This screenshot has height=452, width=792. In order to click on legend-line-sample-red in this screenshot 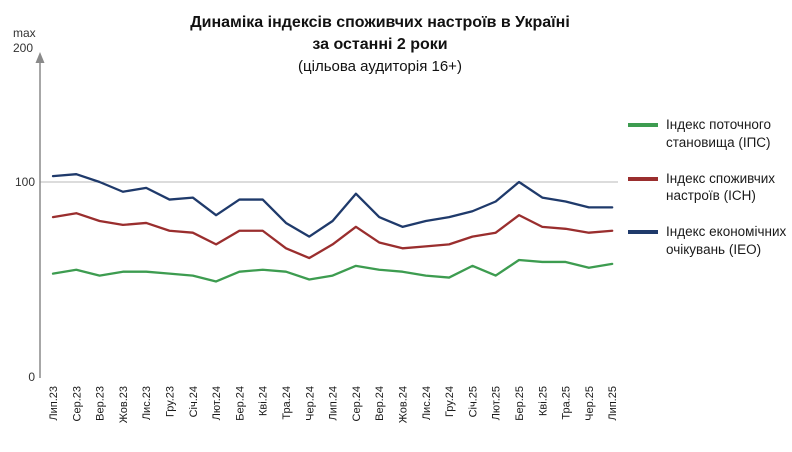, I will do `click(643, 178)`.